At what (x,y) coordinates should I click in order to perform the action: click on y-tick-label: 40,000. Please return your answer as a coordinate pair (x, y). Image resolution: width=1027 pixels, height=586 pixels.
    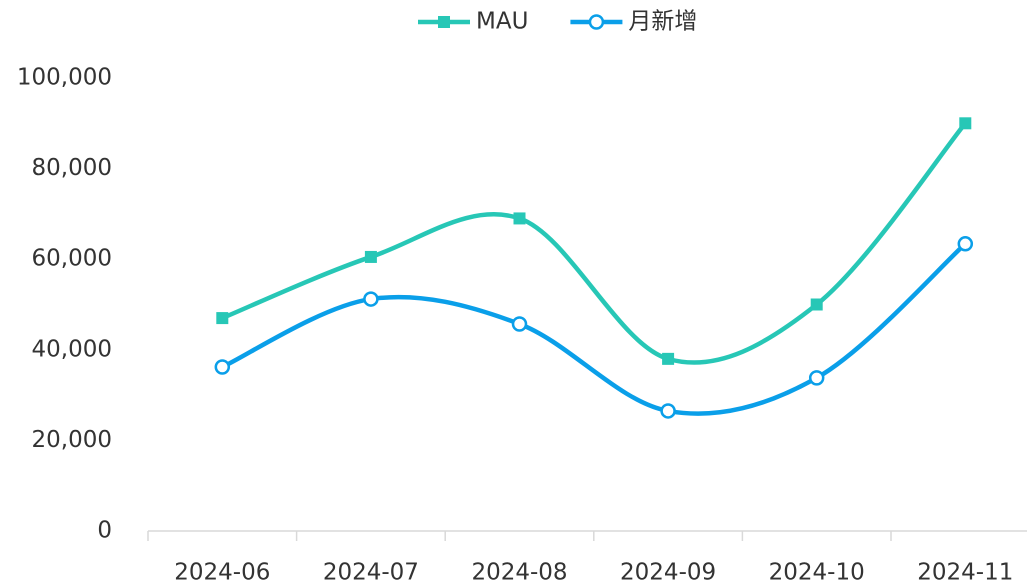
    Looking at the image, I should click on (72, 349).